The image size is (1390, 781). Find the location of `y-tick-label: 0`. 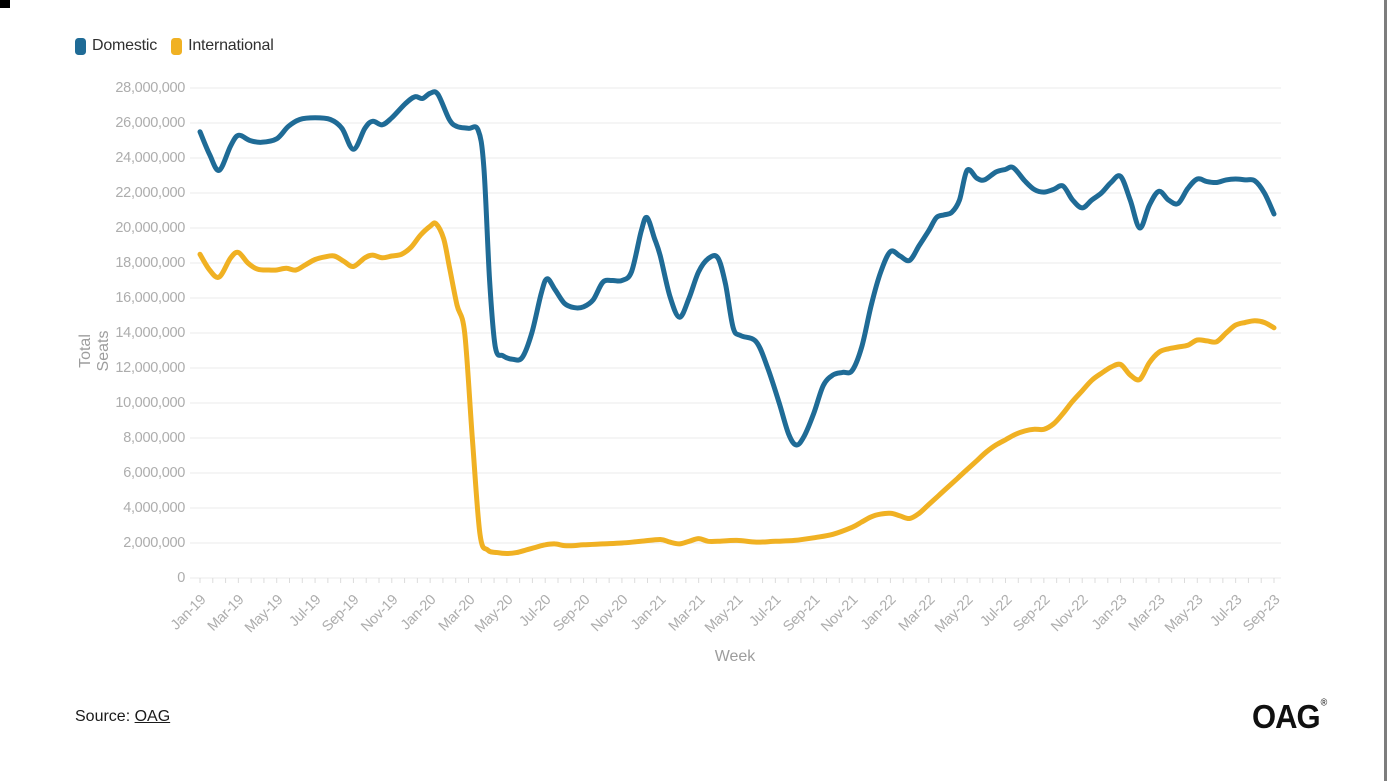

y-tick-label: 0 is located at coordinates (181, 578).